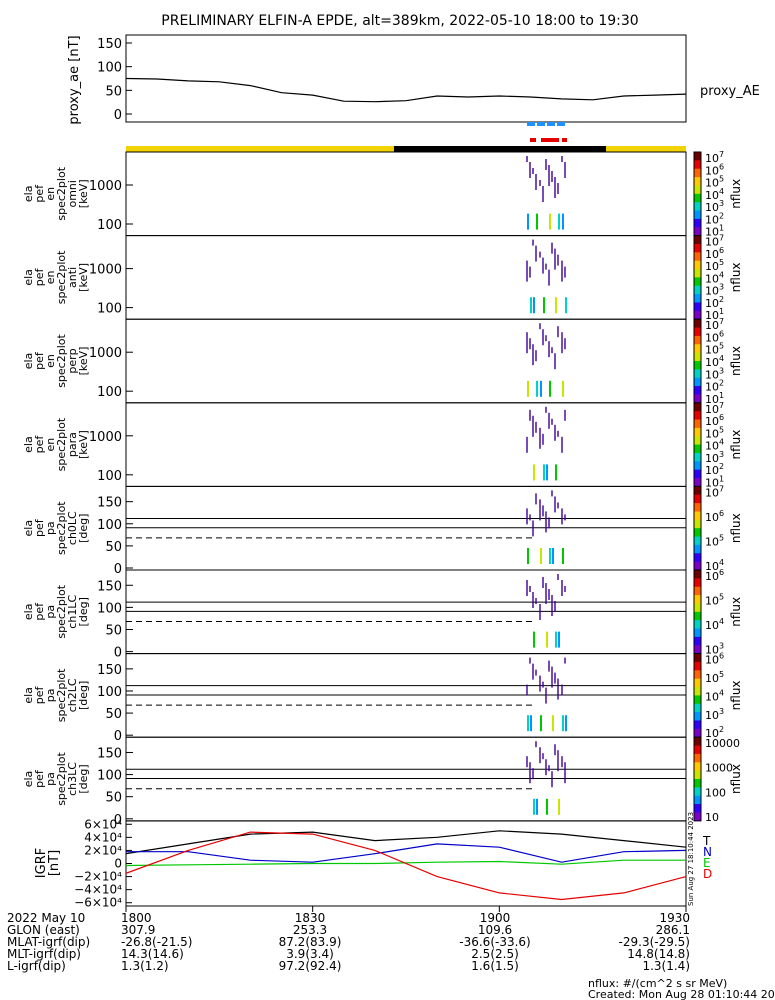 The image size is (775, 1000). Describe the element at coordinates (721, 228) in the screenshot. I see `colorbar-tick-exponent: 1` at that location.